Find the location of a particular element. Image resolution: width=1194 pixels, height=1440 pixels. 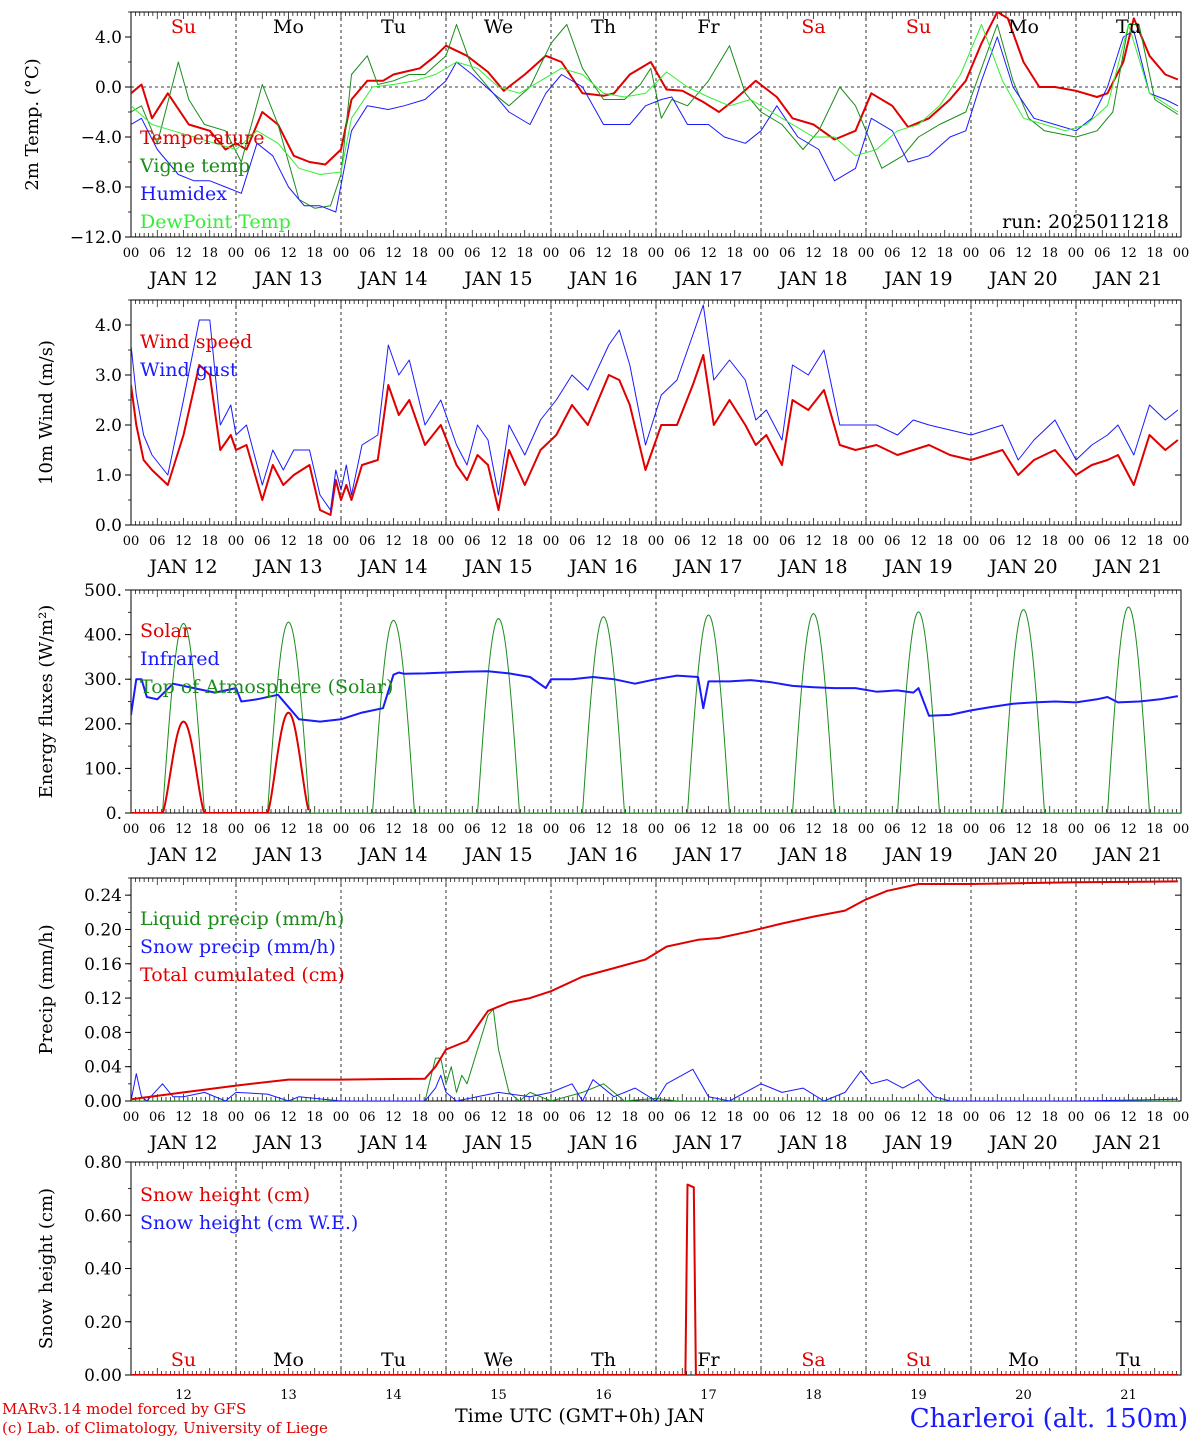

legend-entry: Infrared is located at coordinates (180, 659).